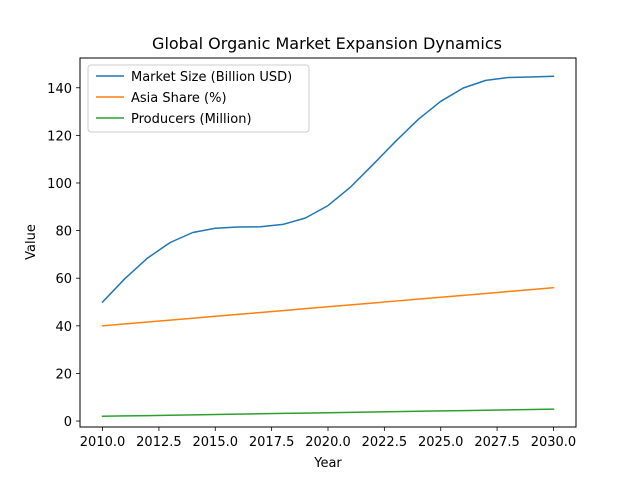 The width and height of the screenshot is (640, 480). Describe the element at coordinates (191, 119) in the screenshot. I see `legend-label-2: Producers (Million)` at that location.